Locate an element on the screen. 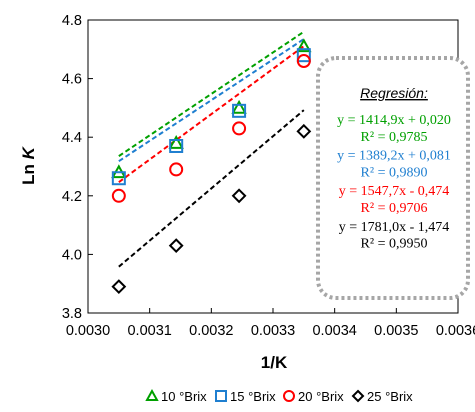 This screenshot has width=475, height=412. x-axis-title: 1/K is located at coordinates (274, 362).